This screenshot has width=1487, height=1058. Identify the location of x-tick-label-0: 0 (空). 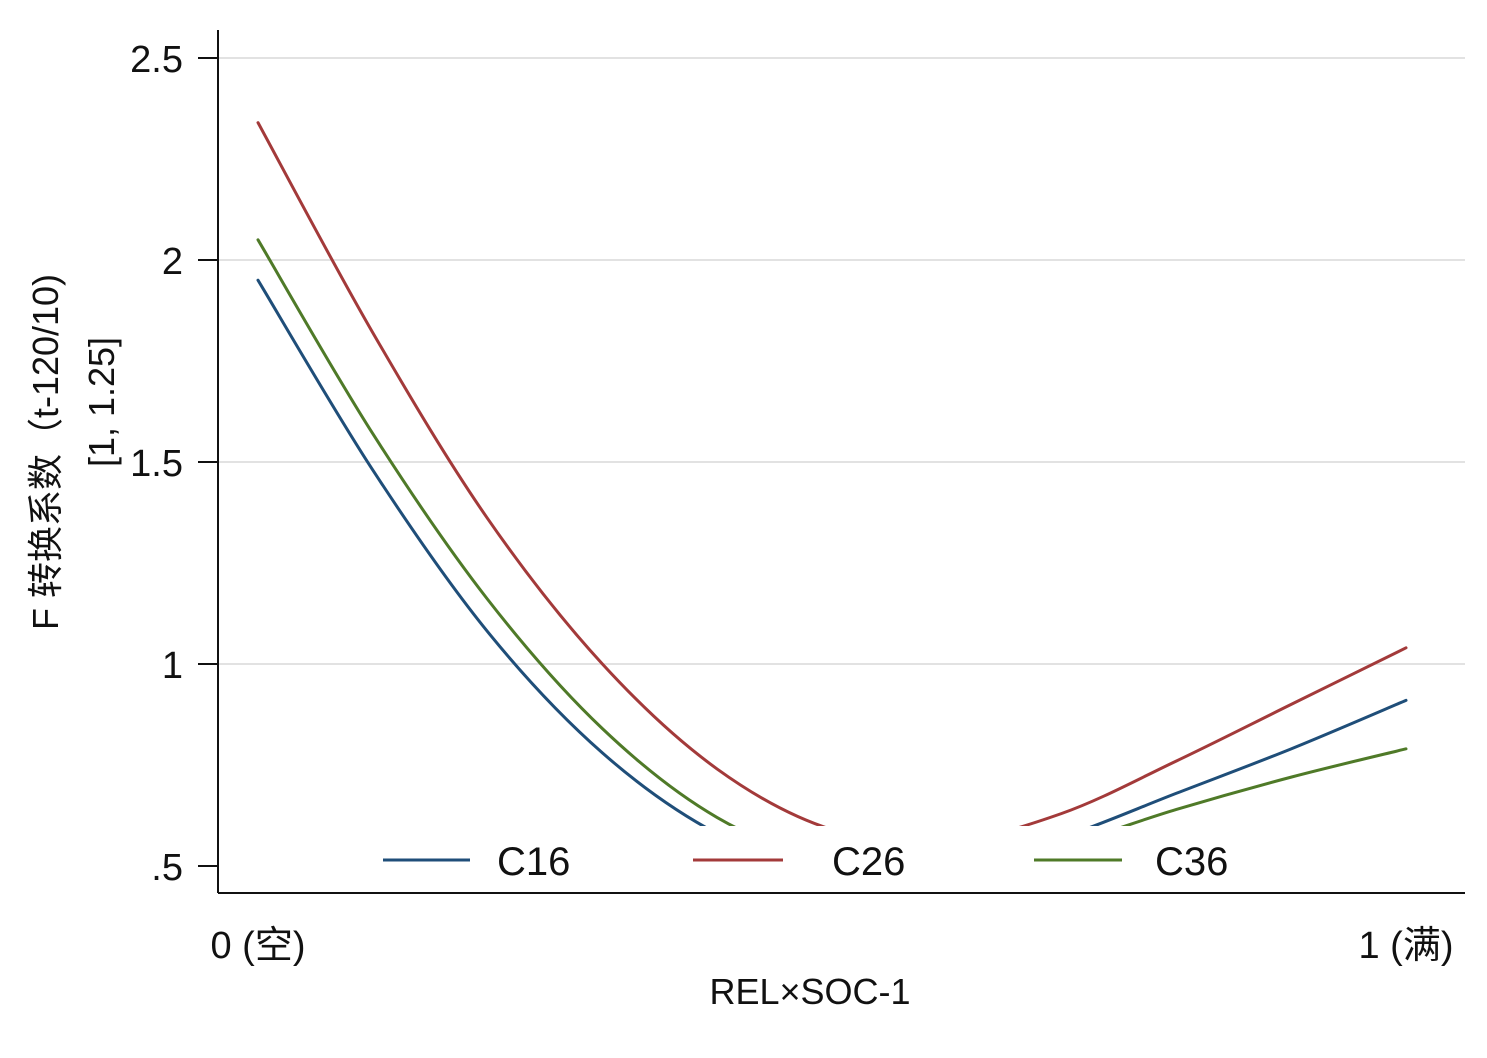
(257, 946).